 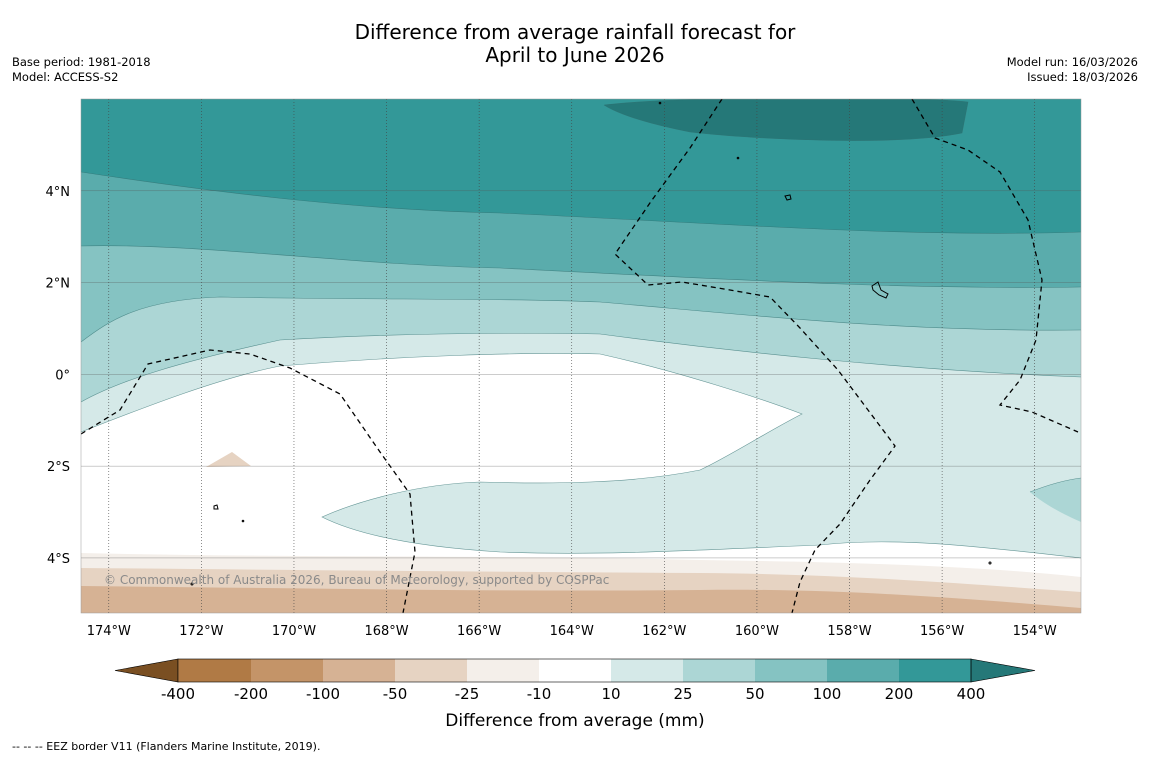 I want to click on dry-patch, so click(x=228, y=459).